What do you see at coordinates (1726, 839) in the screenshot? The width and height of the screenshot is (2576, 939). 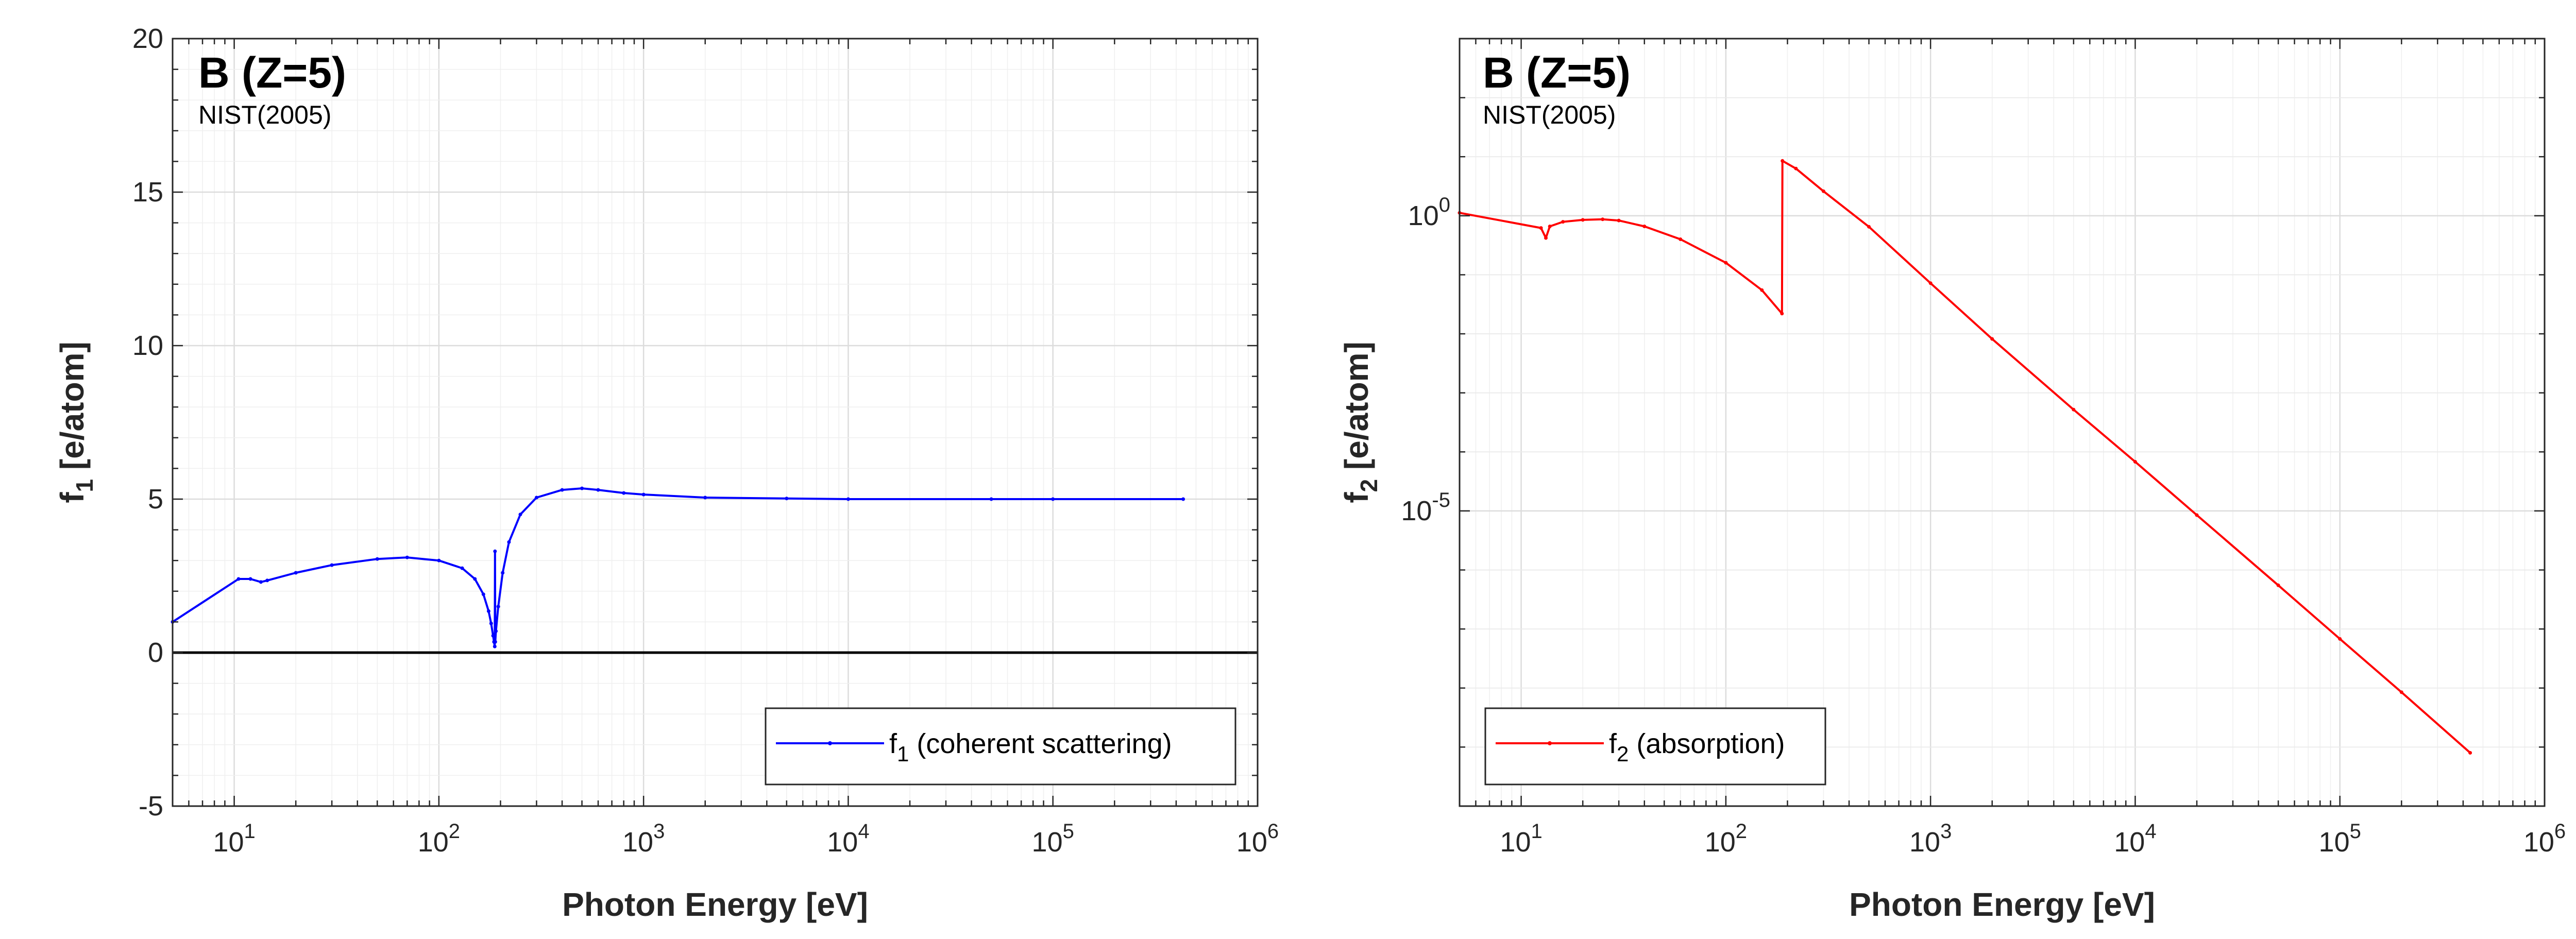 I see `x-tick-label-f2: 10²` at bounding box center [1726, 839].